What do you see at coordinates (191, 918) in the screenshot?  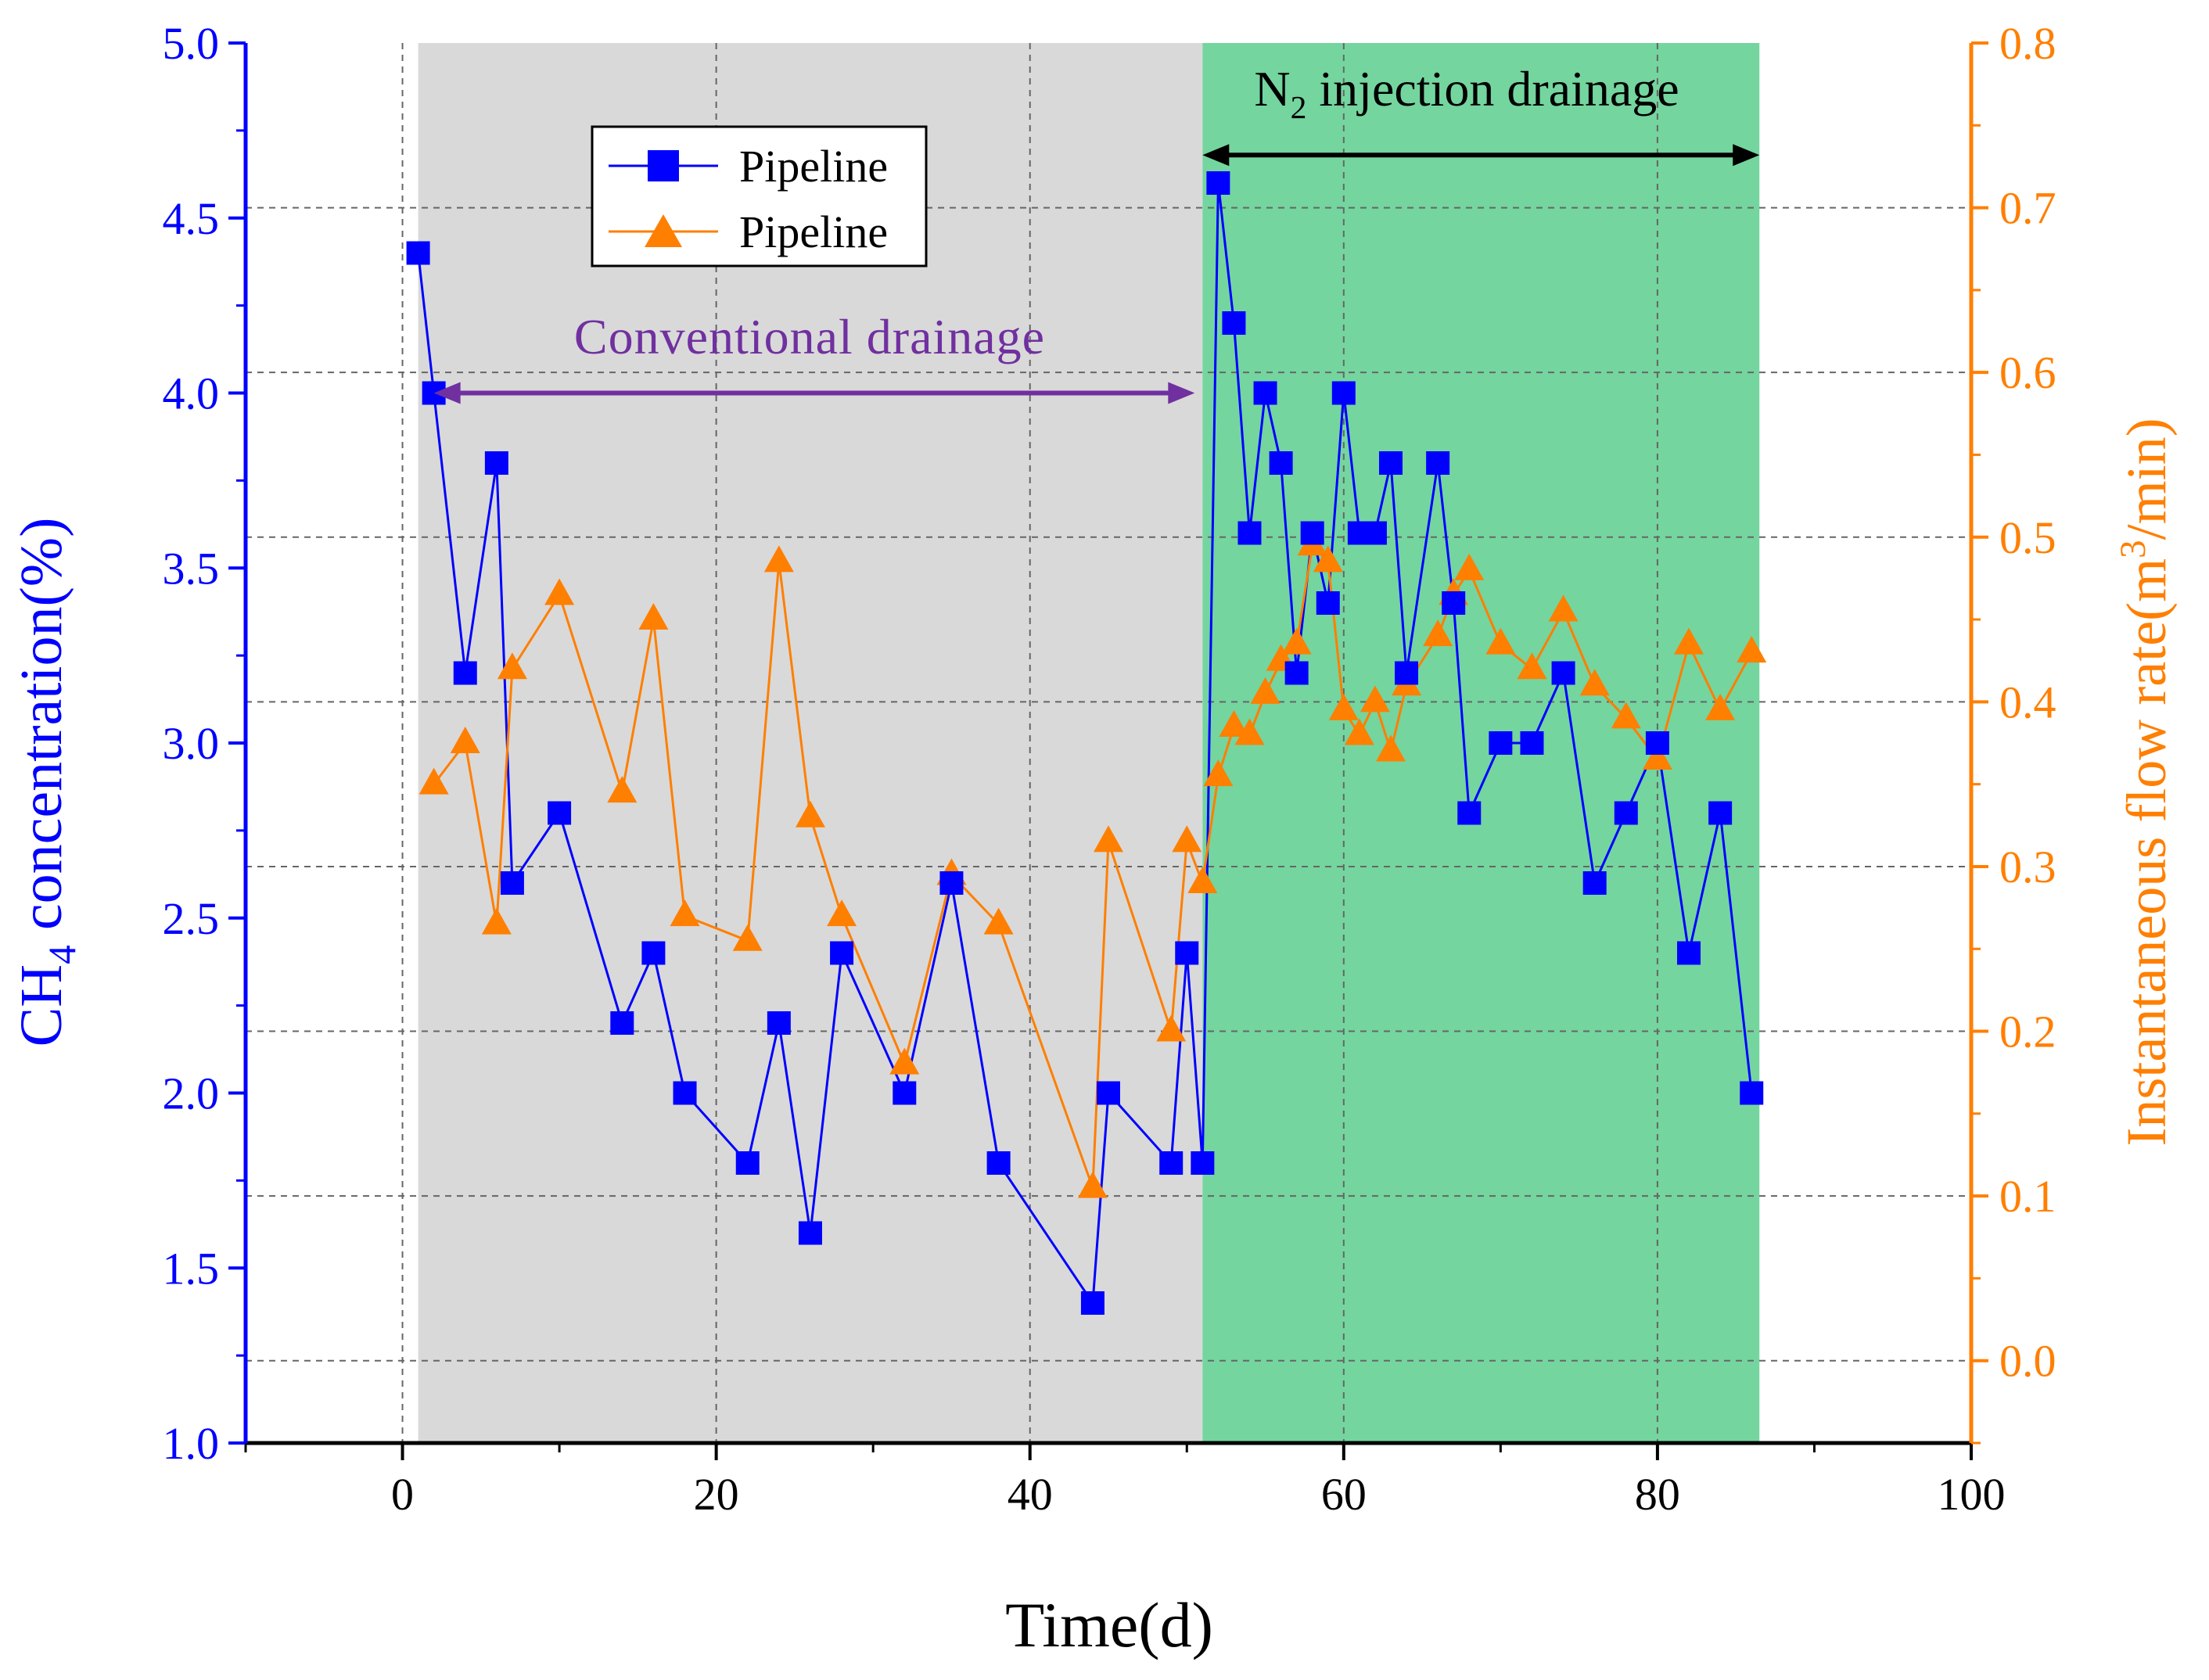 I see `y-left-tick-label: 2.5` at bounding box center [191, 918].